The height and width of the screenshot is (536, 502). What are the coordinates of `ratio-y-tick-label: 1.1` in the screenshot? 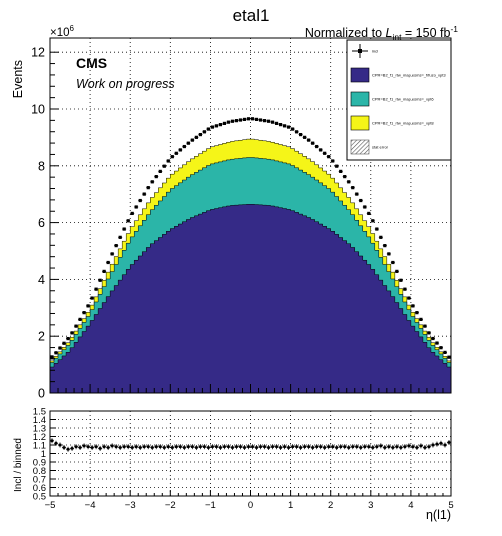 It's located at (39, 445).